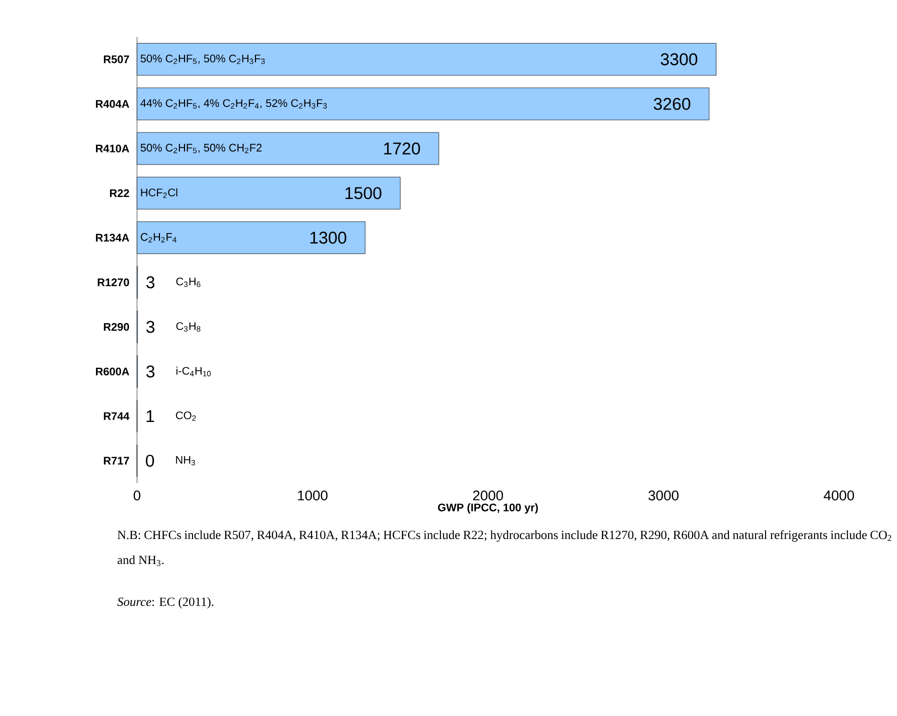 The image size is (897, 716). What do you see at coordinates (120, 193) in the screenshot?
I see `y-tick-label: R22` at bounding box center [120, 193].